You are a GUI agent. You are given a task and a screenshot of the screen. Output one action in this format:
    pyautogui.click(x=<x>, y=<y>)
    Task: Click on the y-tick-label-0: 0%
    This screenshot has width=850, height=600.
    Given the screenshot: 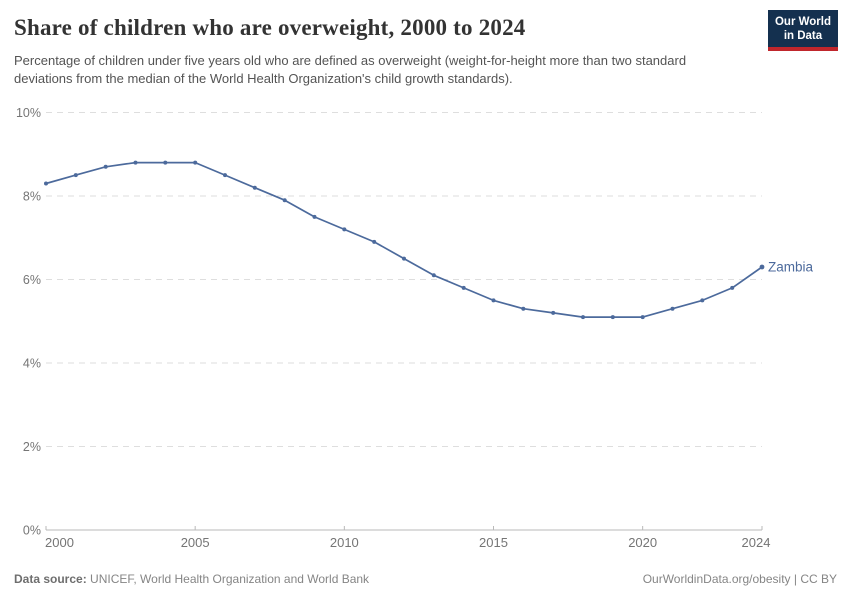 What is the action you would take?
    pyautogui.click(x=32, y=531)
    